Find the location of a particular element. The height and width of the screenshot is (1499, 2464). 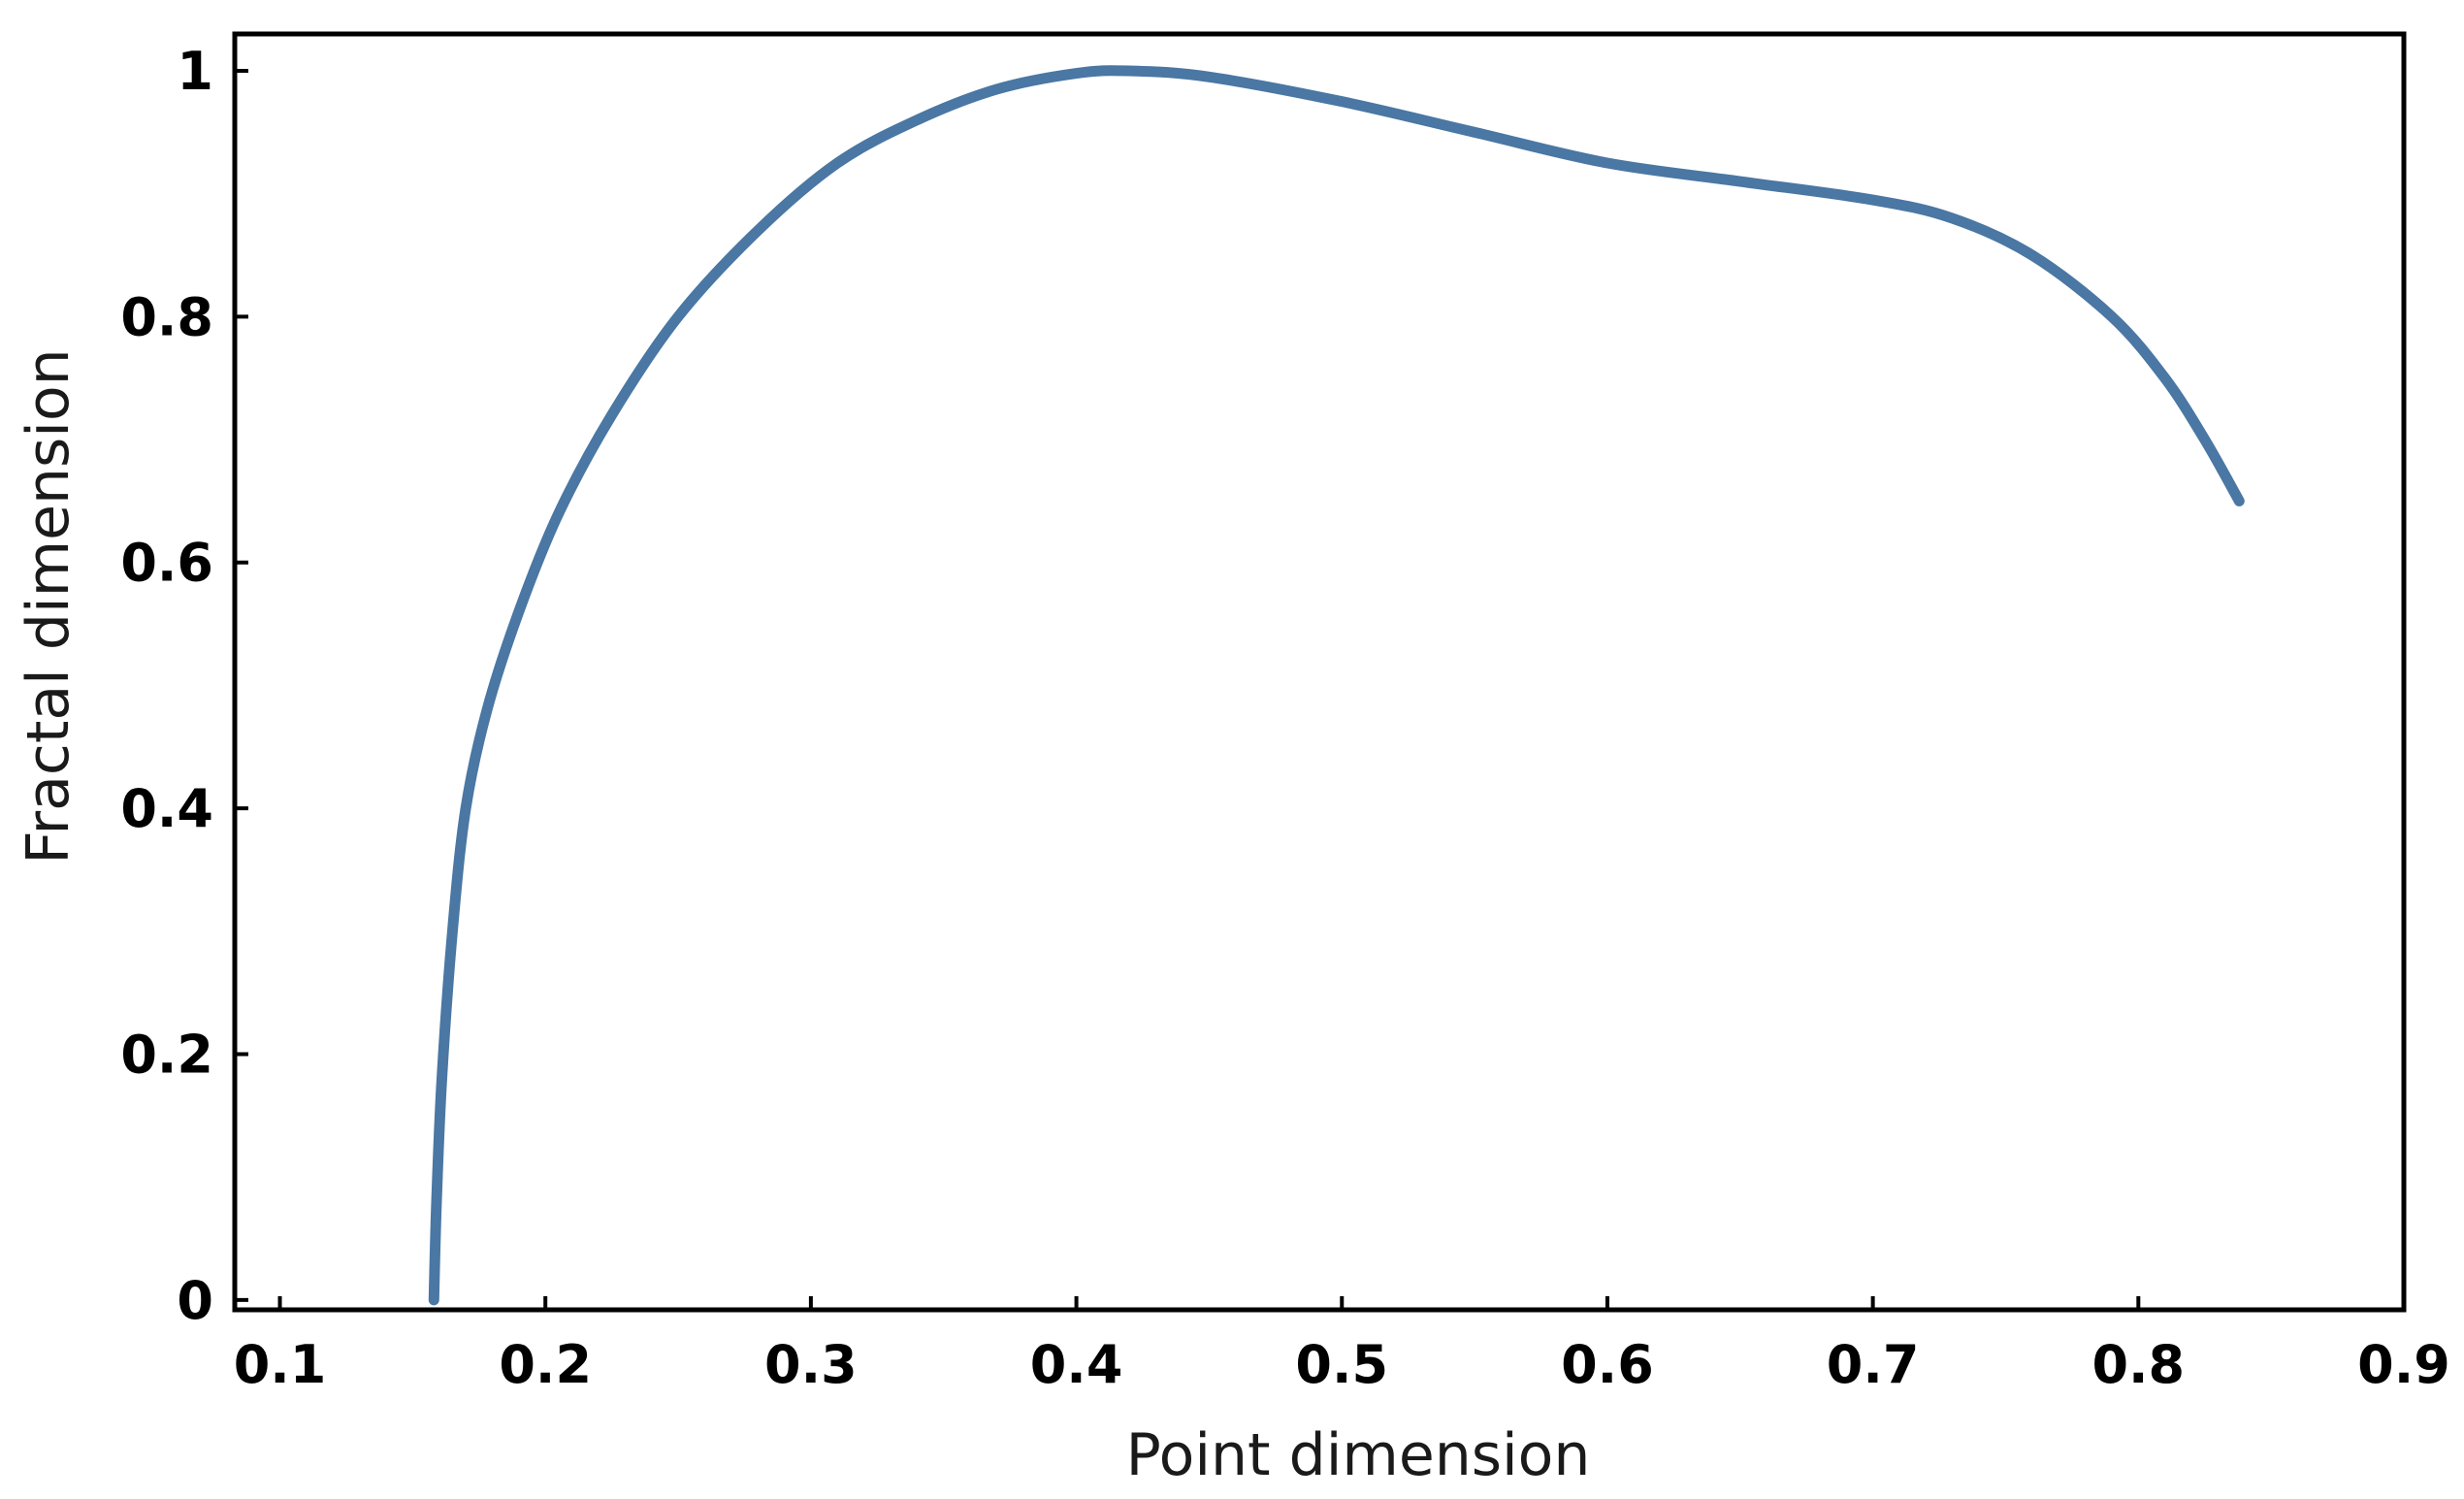

x-tick-label: 0.6 is located at coordinates (1607, 1365).